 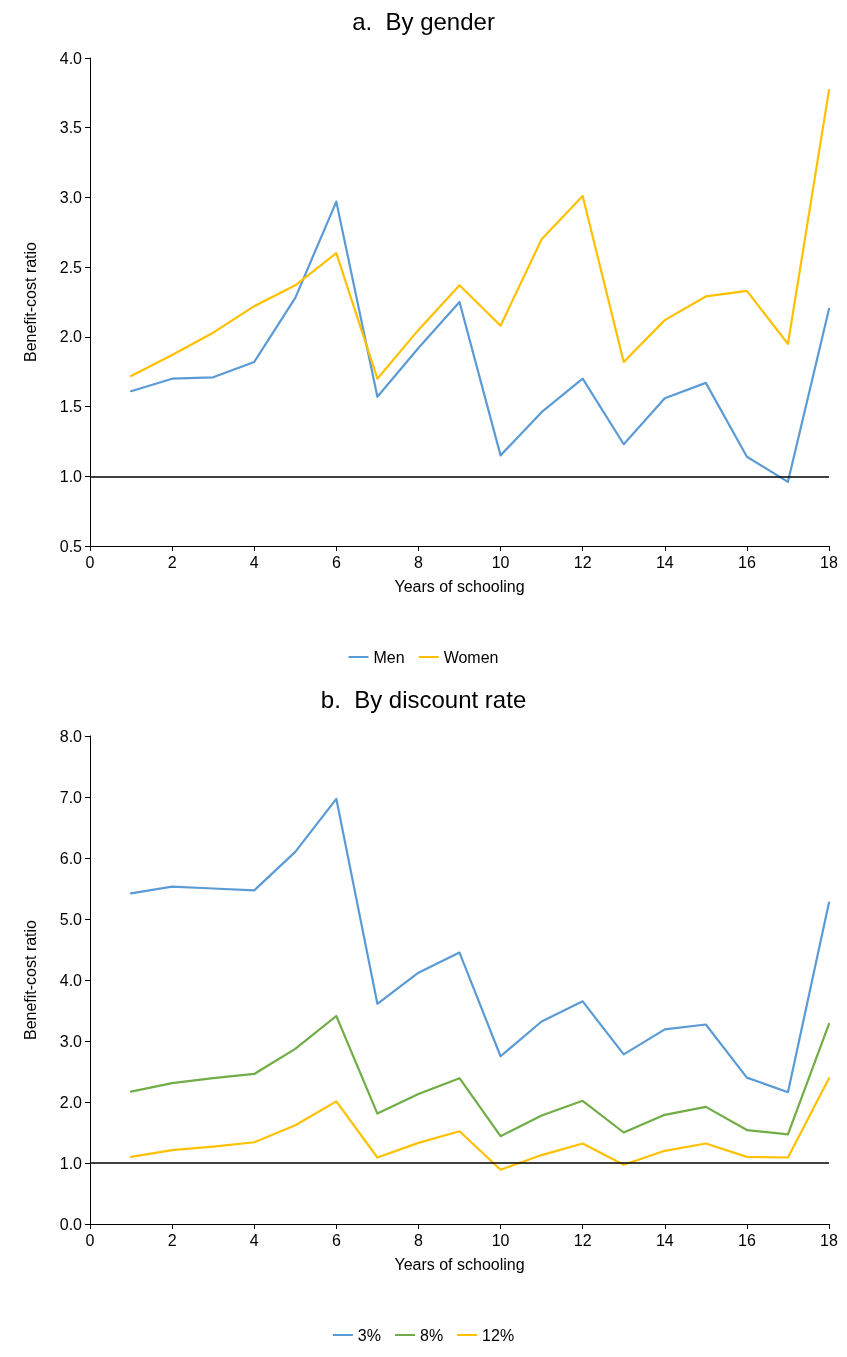 I want to click on y-tick-label: 5.0, so click(x=71, y=919).